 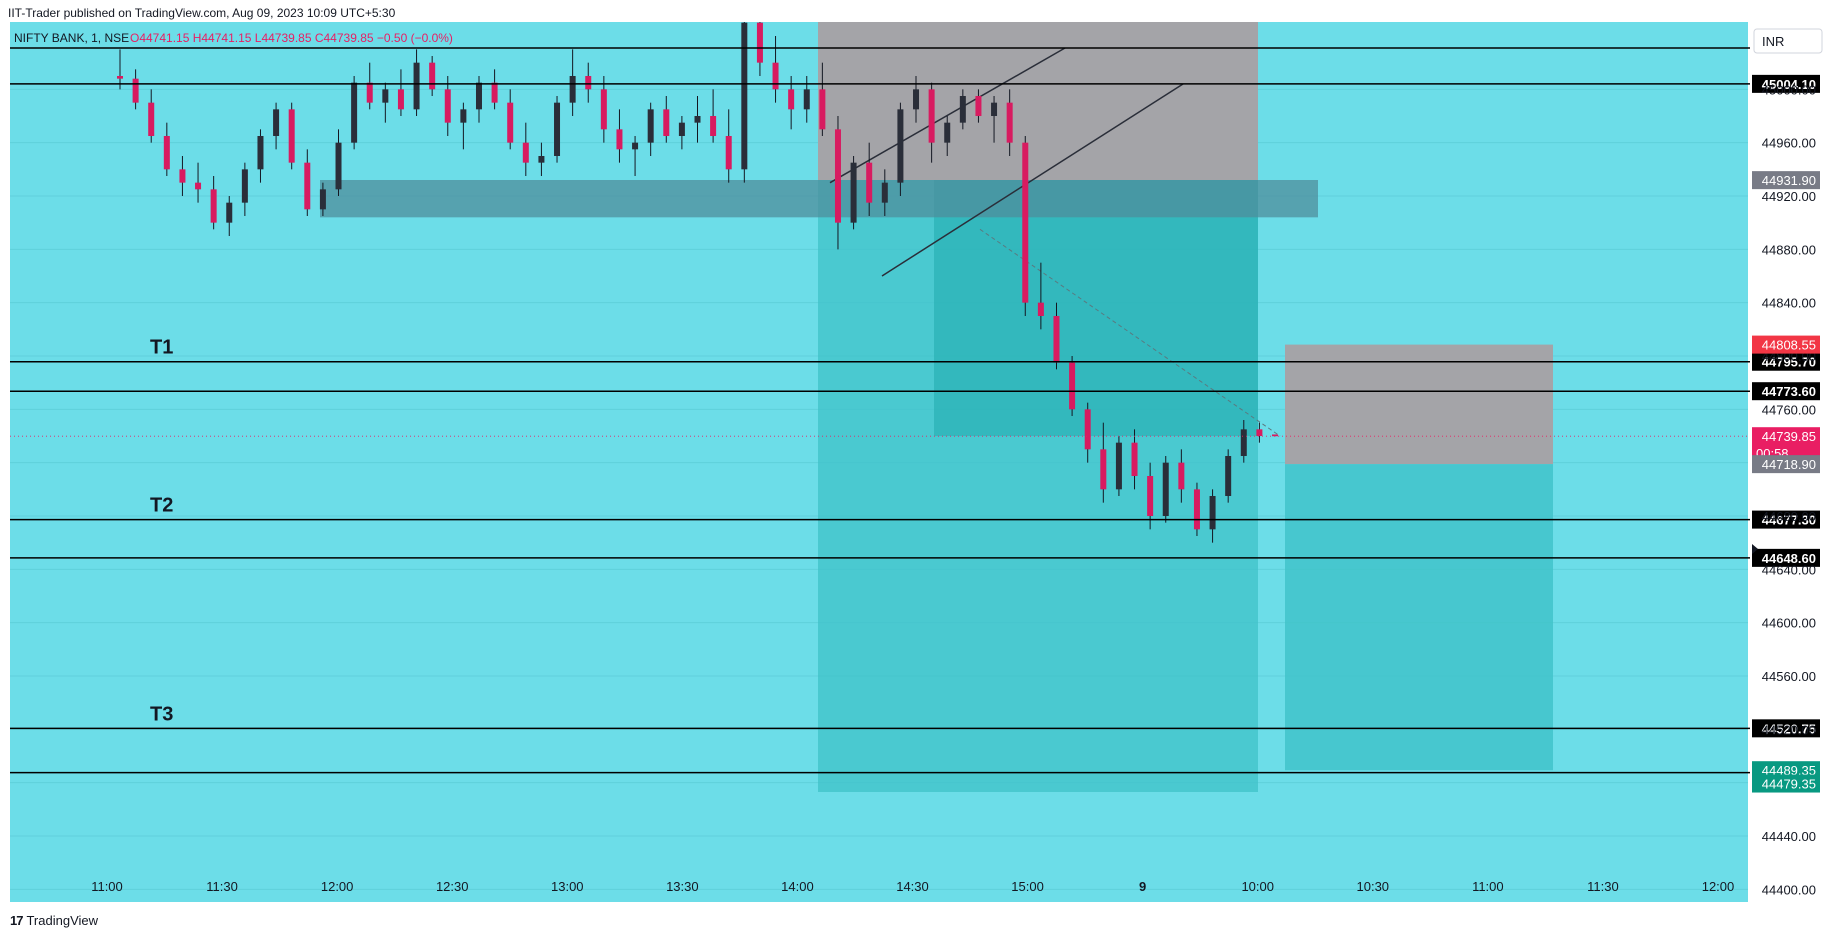 What do you see at coordinates (1789, 196) in the screenshot?
I see `price-tick-label: 44920.00` at bounding box center [1789, 196].